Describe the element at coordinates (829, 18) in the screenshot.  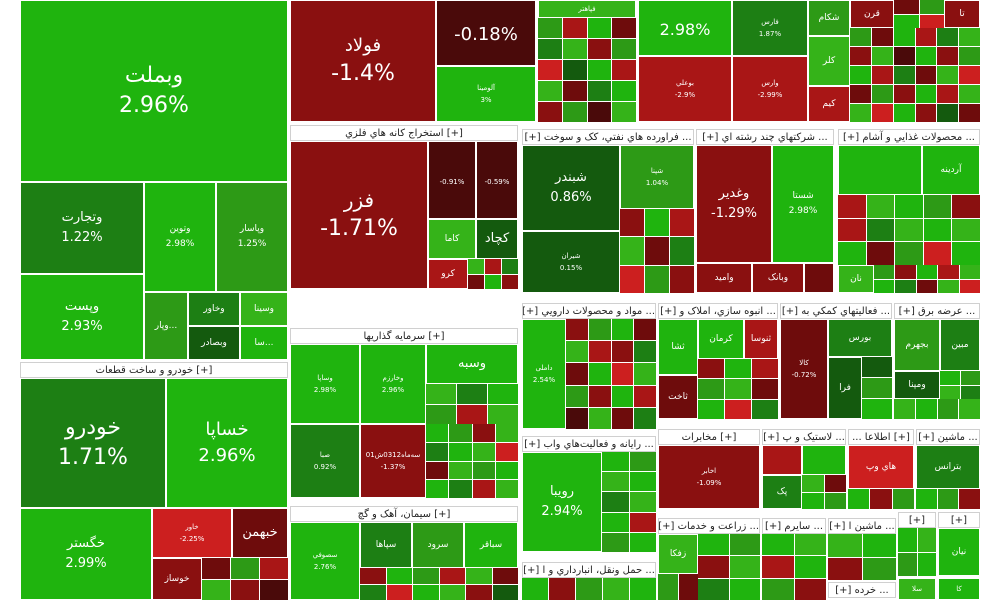
I see `tile-shekam: شکام` at that location.